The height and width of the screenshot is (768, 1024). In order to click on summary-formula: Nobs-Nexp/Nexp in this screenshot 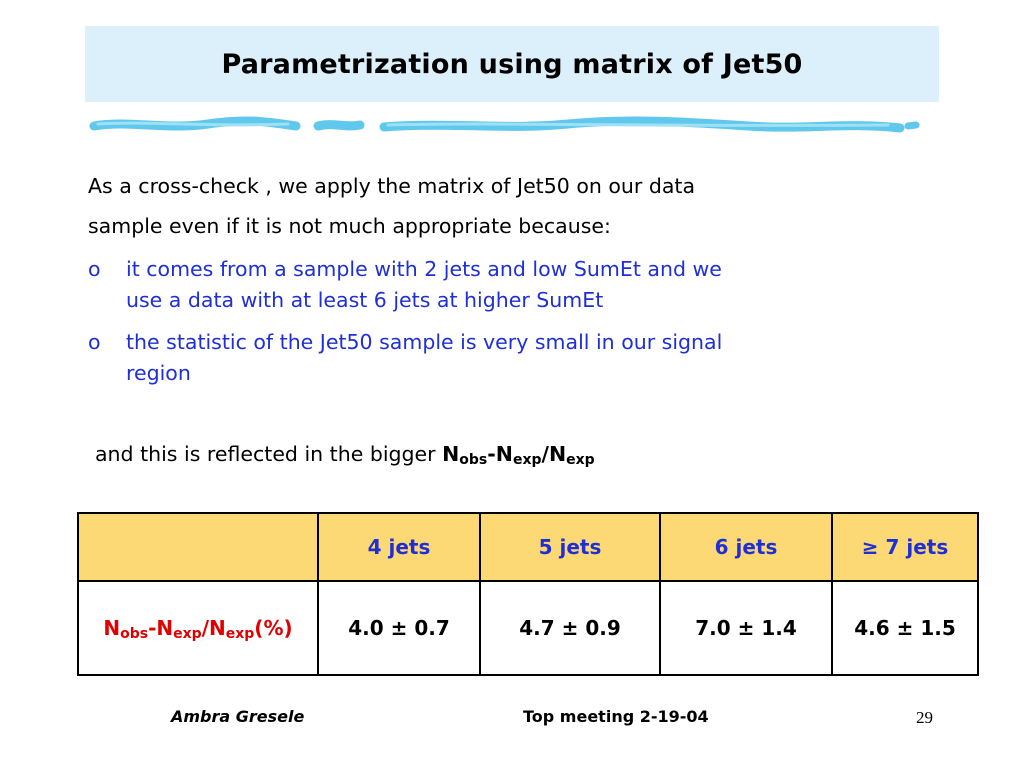, I will do `click(518, 455)`.